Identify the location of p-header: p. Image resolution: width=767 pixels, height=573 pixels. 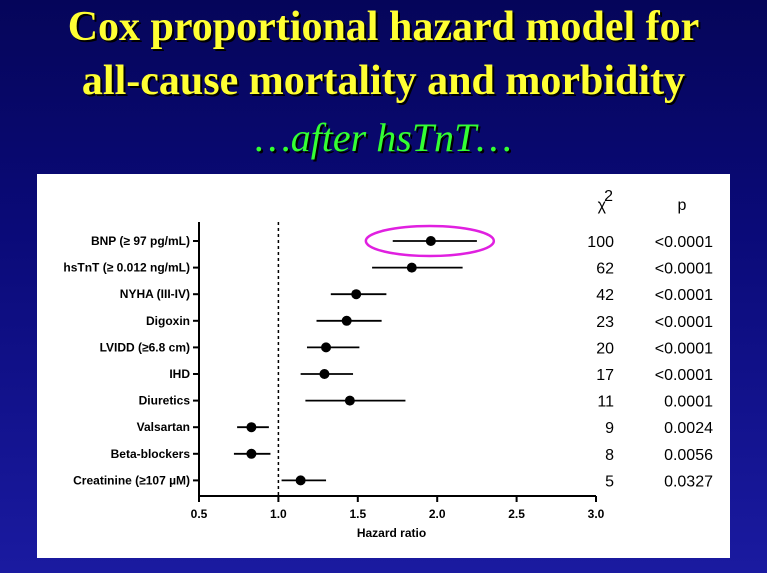
(682, 205).